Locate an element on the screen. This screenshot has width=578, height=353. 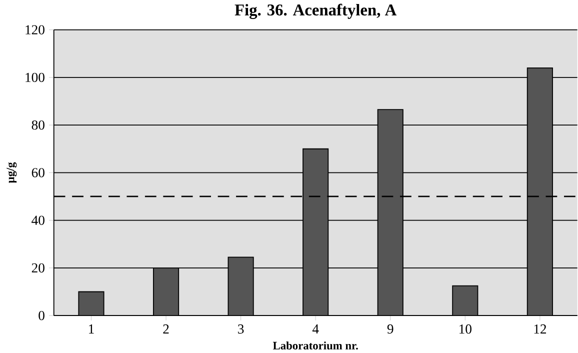
x-tick-label: 9 is located at coordinates (390, 329).